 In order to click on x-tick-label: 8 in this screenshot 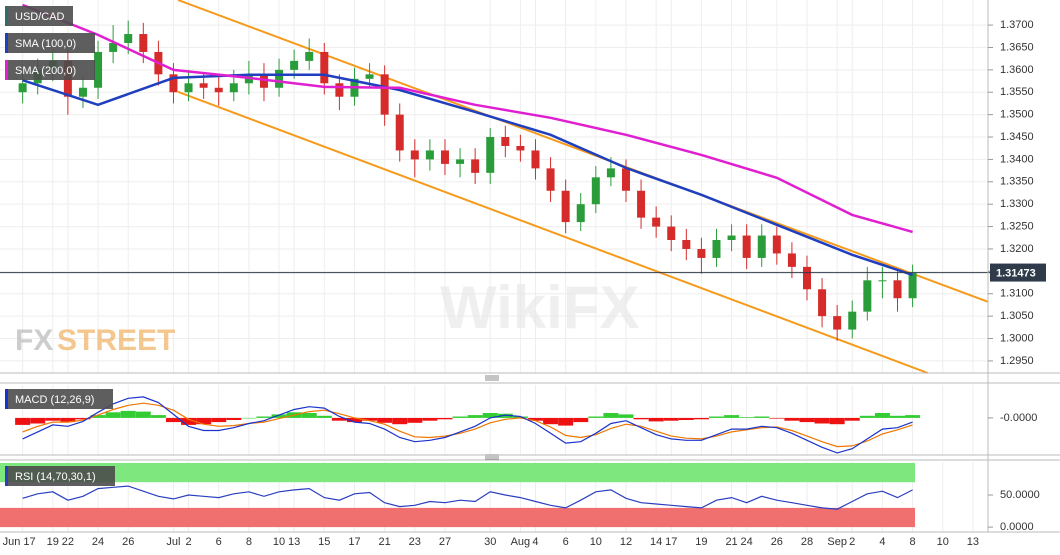, I will do `click(249, 542)`.